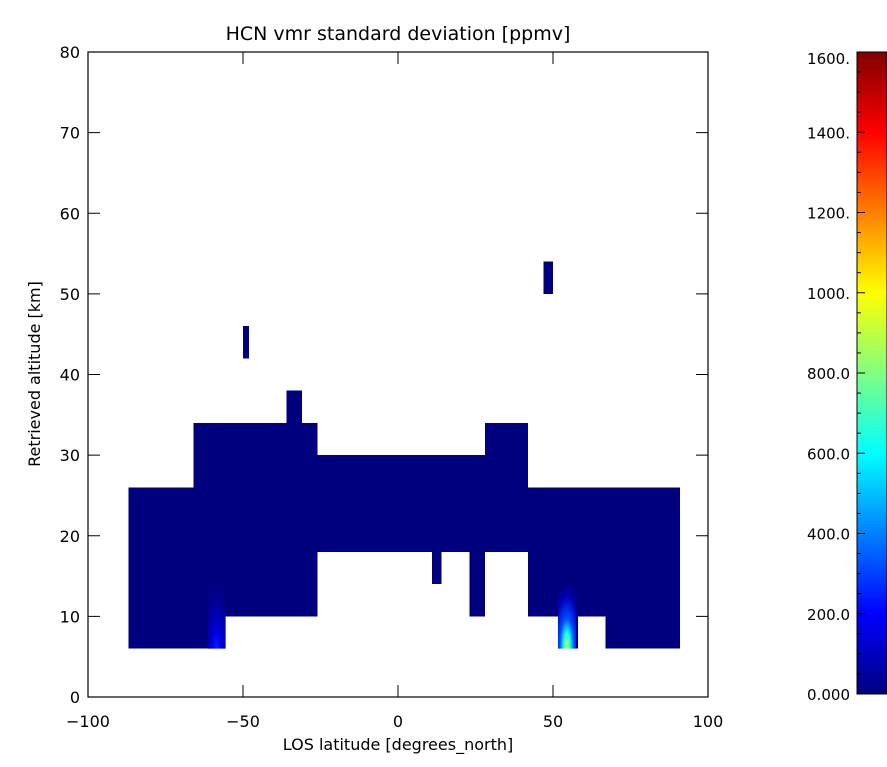 The width and height of the screenshot is (887, 767). What do you see at coordinates (828, 133) in the screenshot?
I see `colorbar-tick-label: 1400.` at bounding box center [828, 133].